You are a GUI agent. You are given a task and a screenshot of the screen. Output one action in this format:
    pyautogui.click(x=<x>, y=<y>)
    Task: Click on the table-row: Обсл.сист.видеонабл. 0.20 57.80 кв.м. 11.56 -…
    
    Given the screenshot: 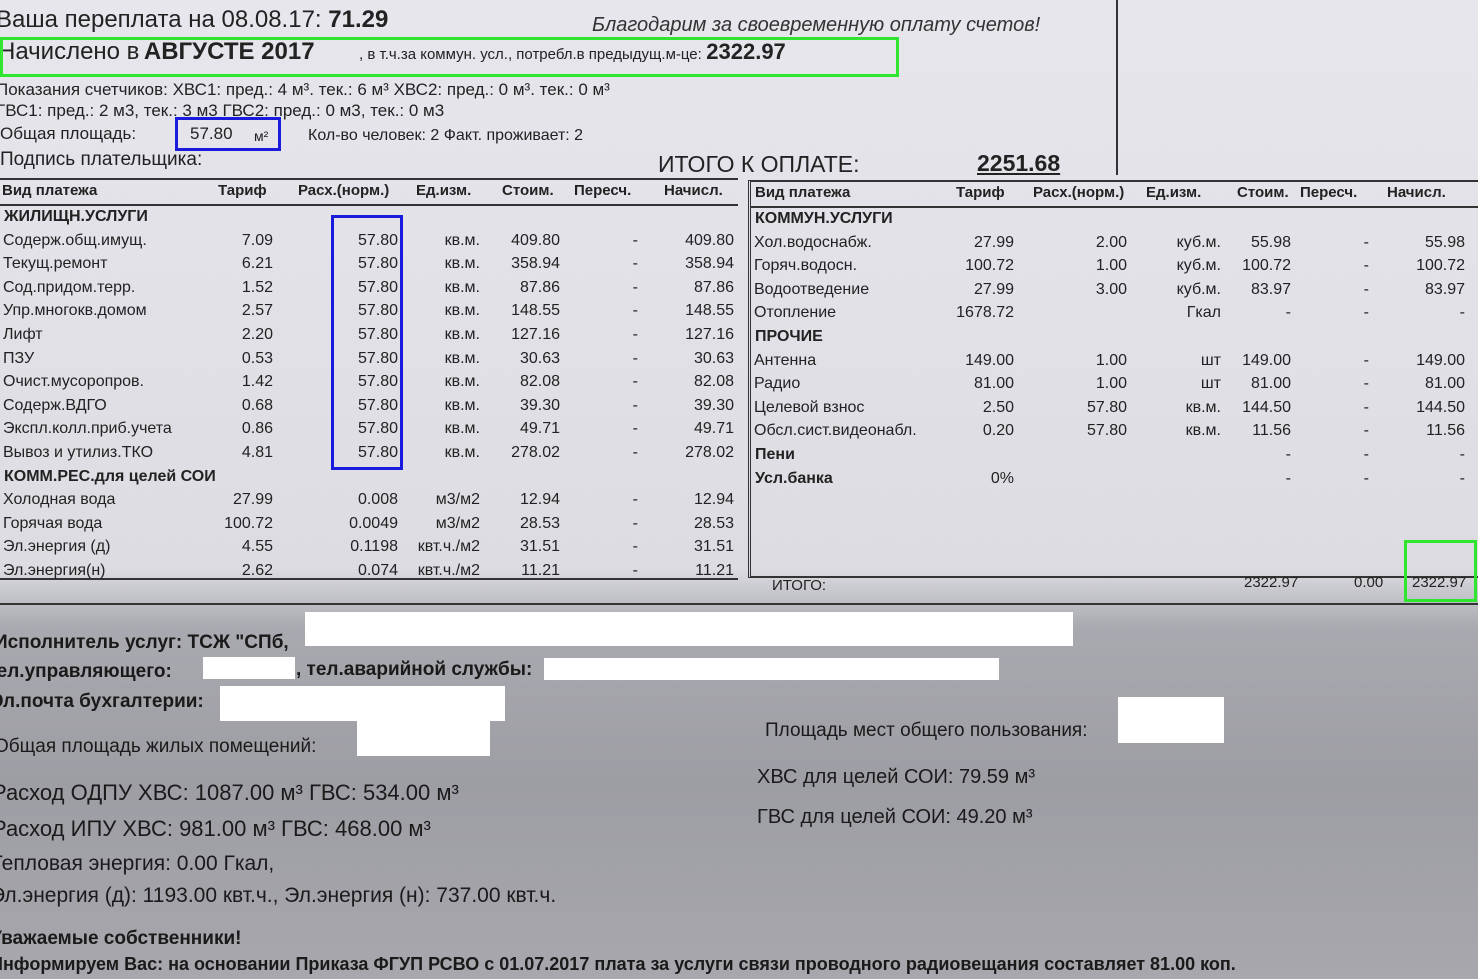 What is the action you would take?
    pyautogui.click(x=1114, y=433)
    